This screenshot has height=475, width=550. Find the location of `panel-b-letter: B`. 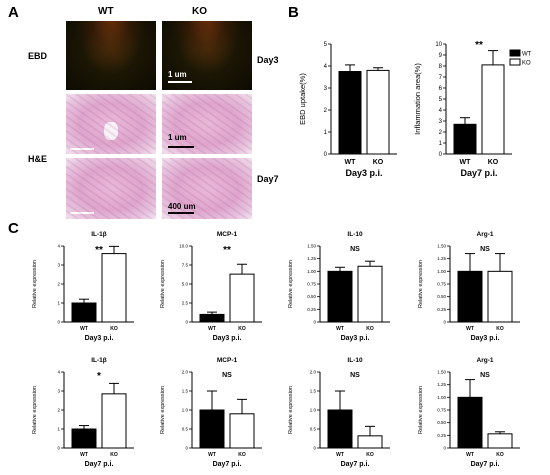

panel-b-letter: B is located at coordinates (293, 12).